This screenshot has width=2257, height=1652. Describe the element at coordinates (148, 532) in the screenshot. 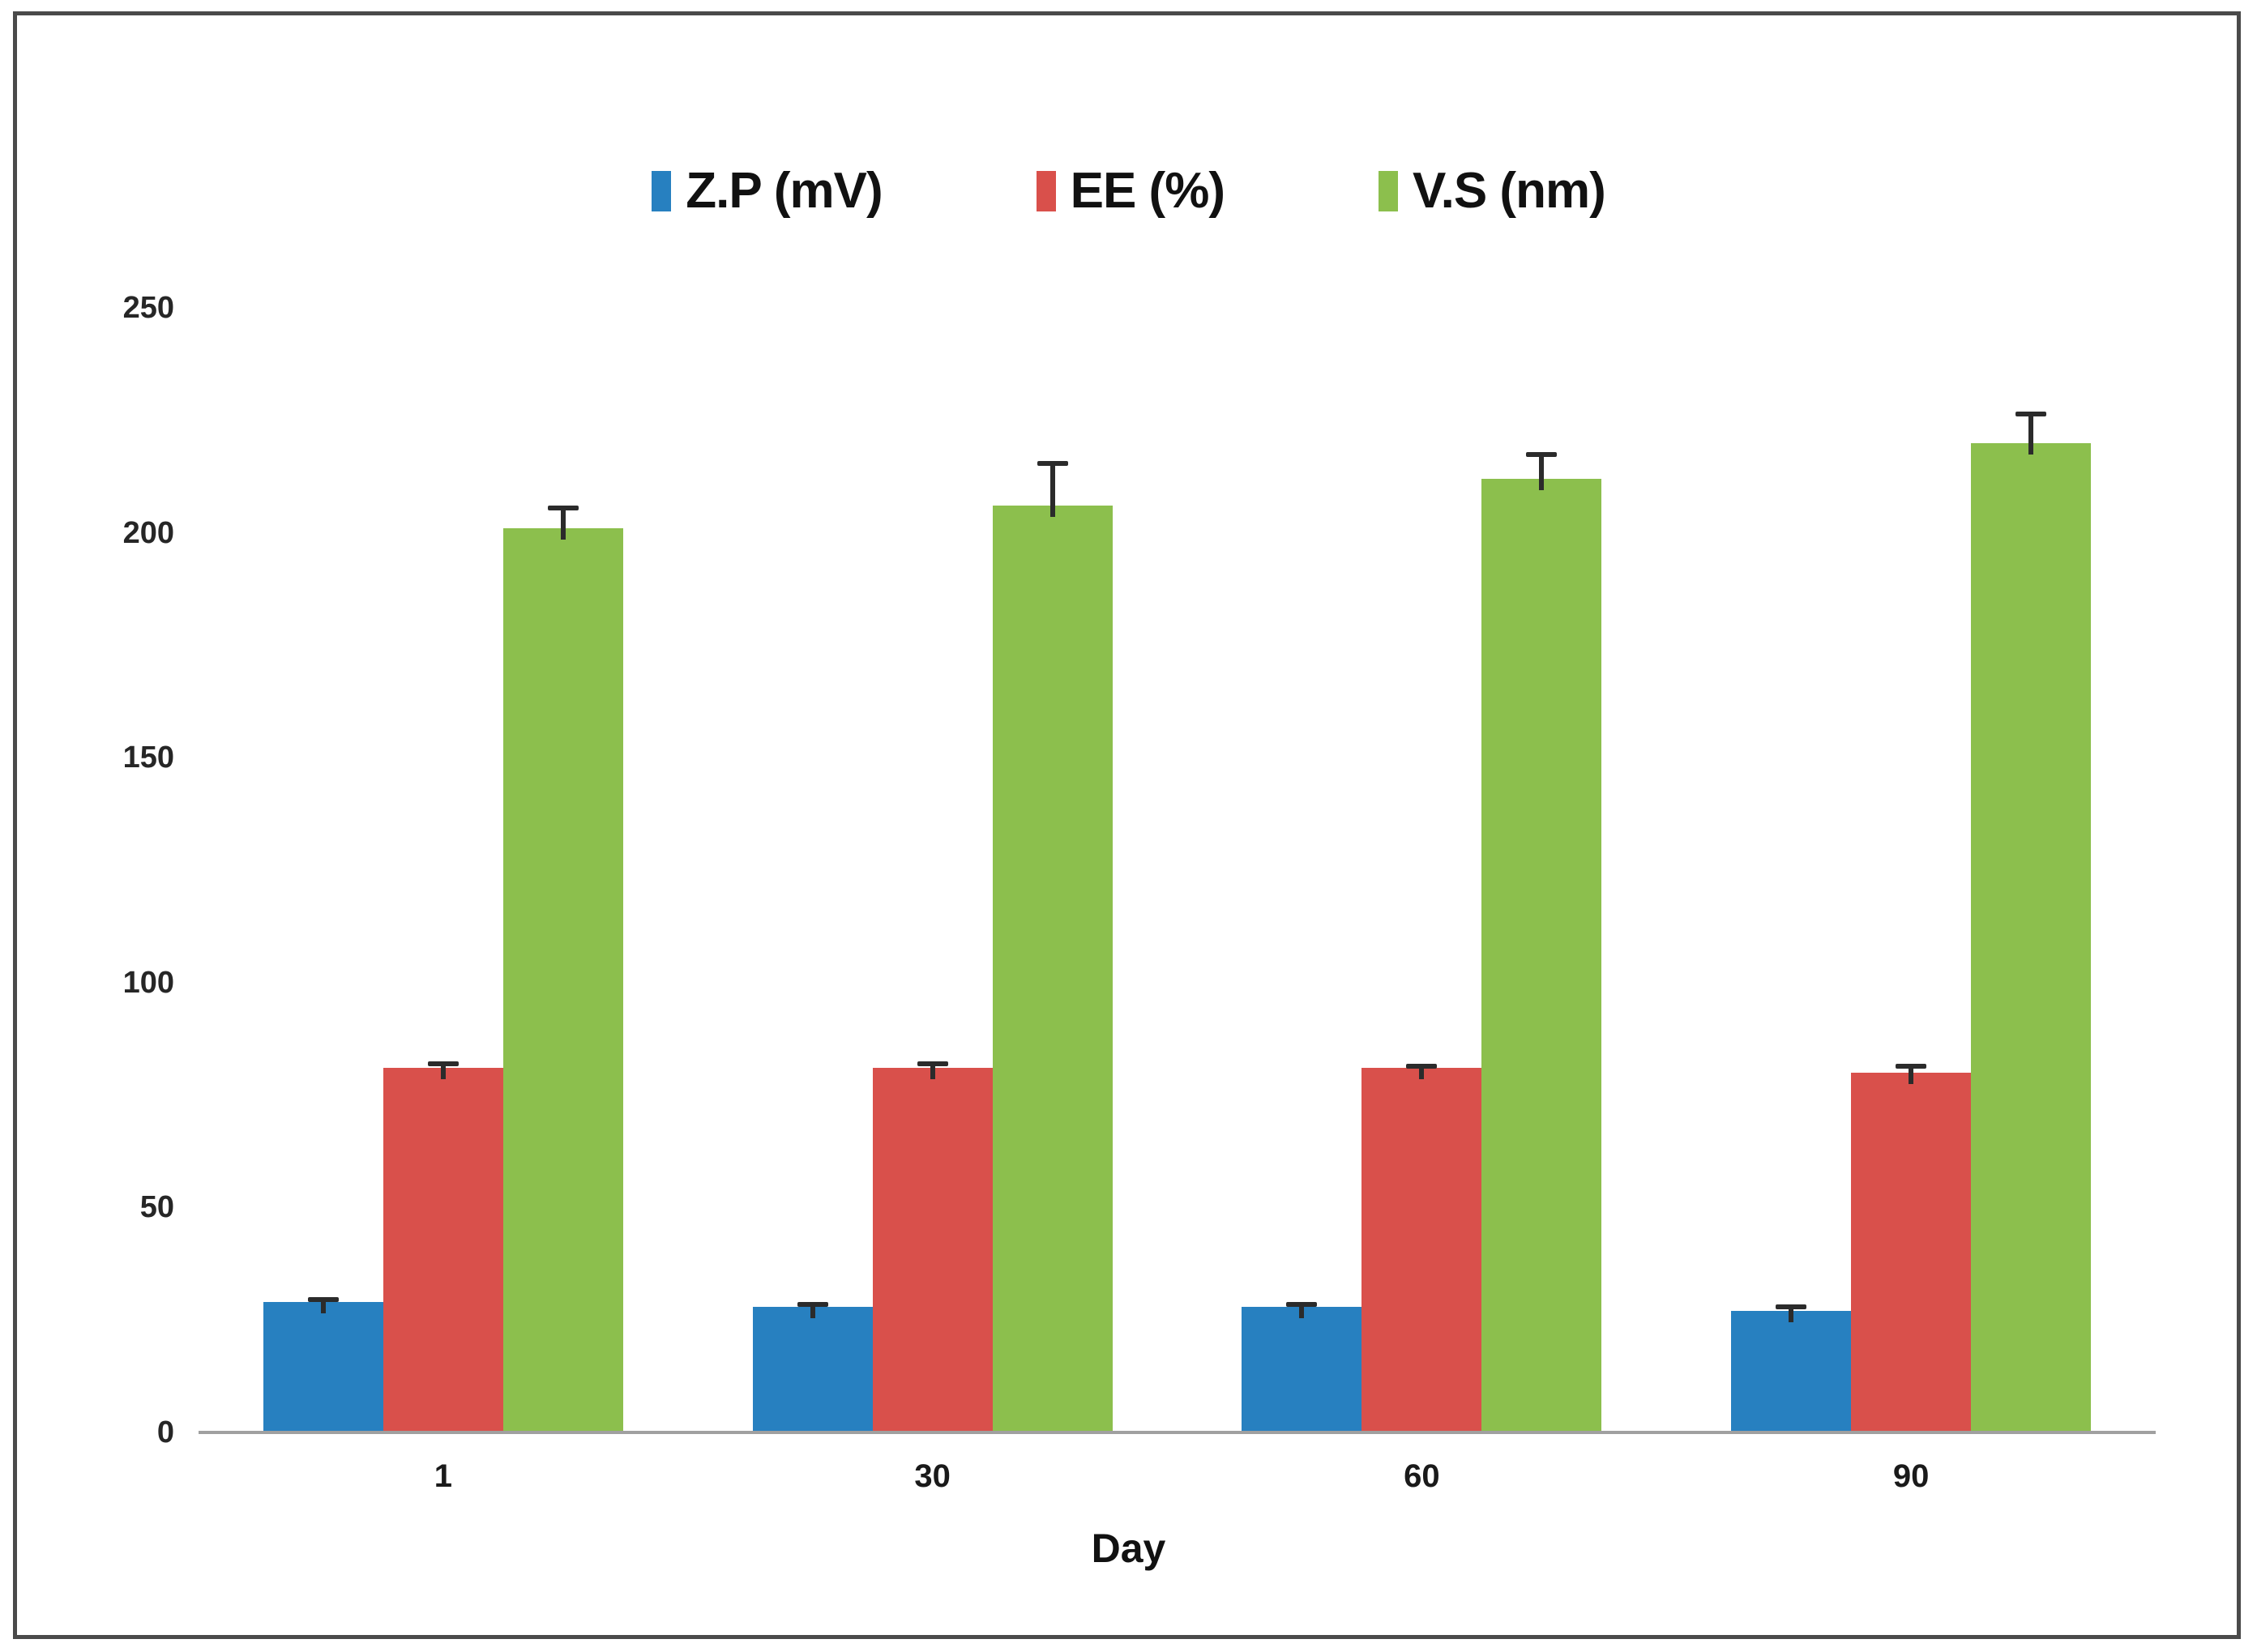

I see `y-tick-200: 200` at that location.